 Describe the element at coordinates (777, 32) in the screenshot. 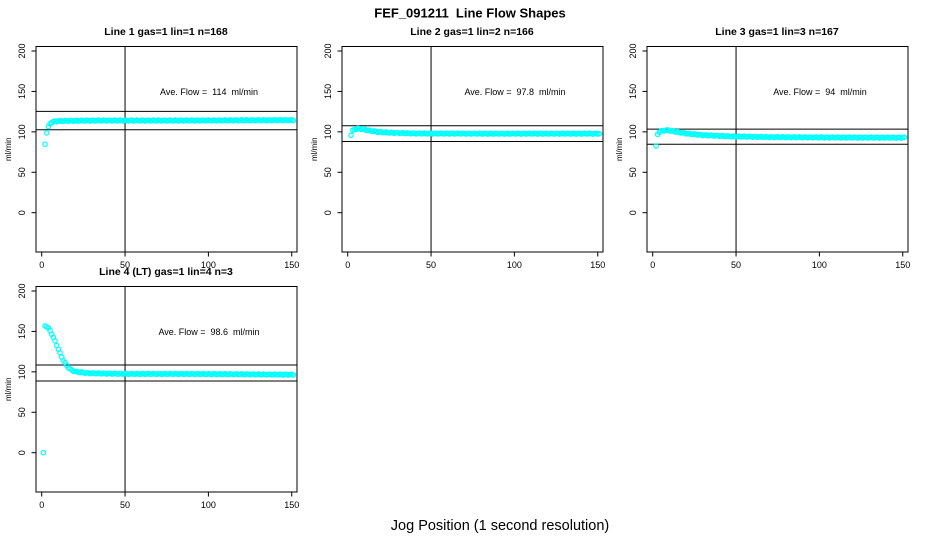

I see `subplot-title-line3: Line 3 gas=1 lin=3 n=167` at that location.